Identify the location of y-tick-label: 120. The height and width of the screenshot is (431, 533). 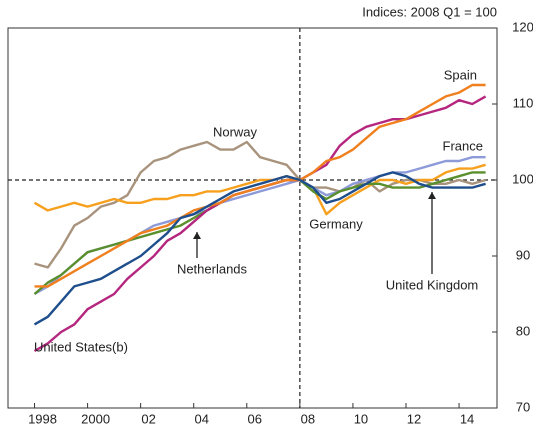
(522, 26).